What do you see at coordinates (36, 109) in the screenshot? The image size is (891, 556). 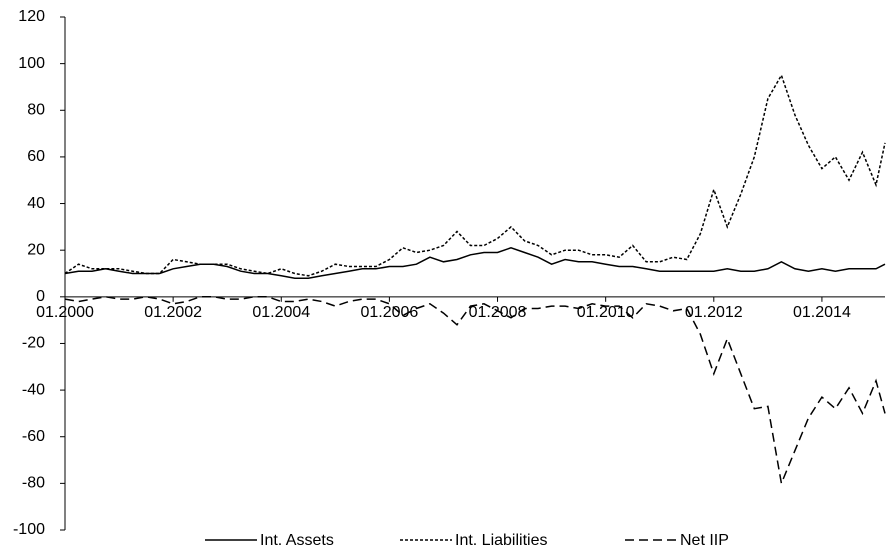 I see `y-tick-label: 80` at bounding box center [36, 109].